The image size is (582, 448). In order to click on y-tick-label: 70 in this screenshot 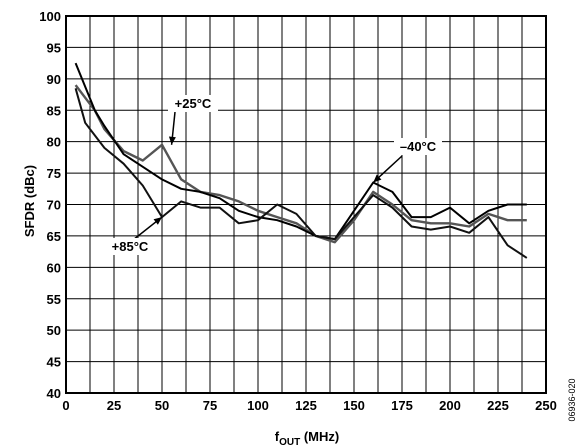, I will do `click(54, 205)`.